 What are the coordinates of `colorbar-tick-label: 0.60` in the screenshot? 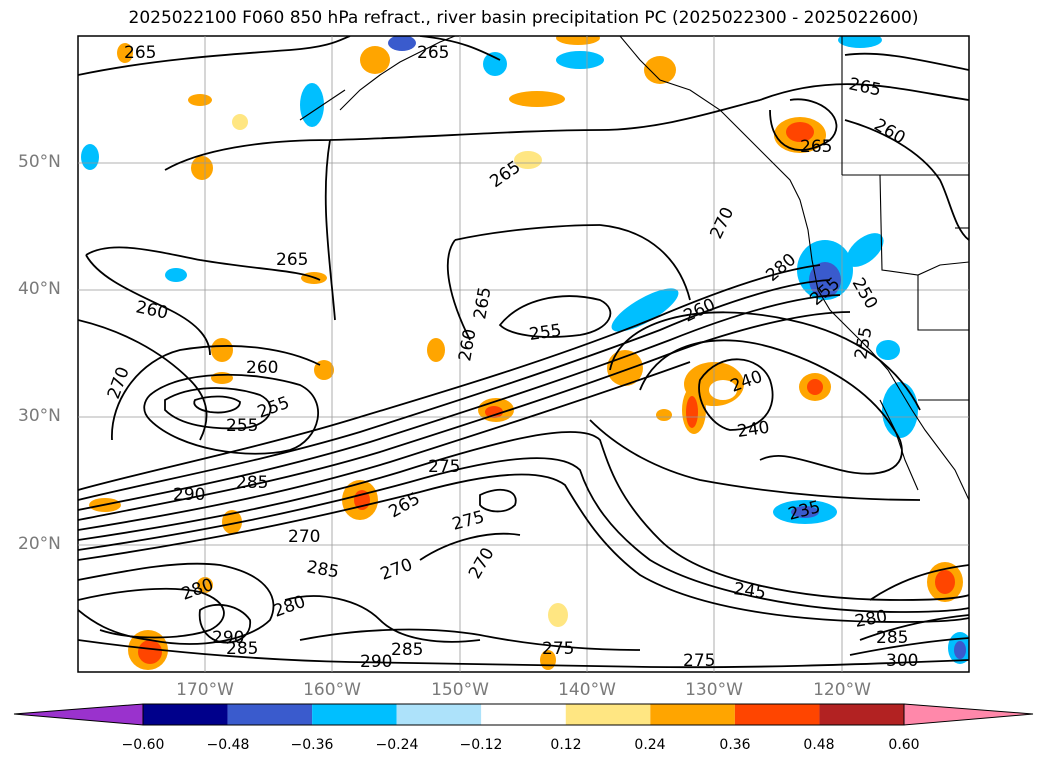 It's located at (904, 745).